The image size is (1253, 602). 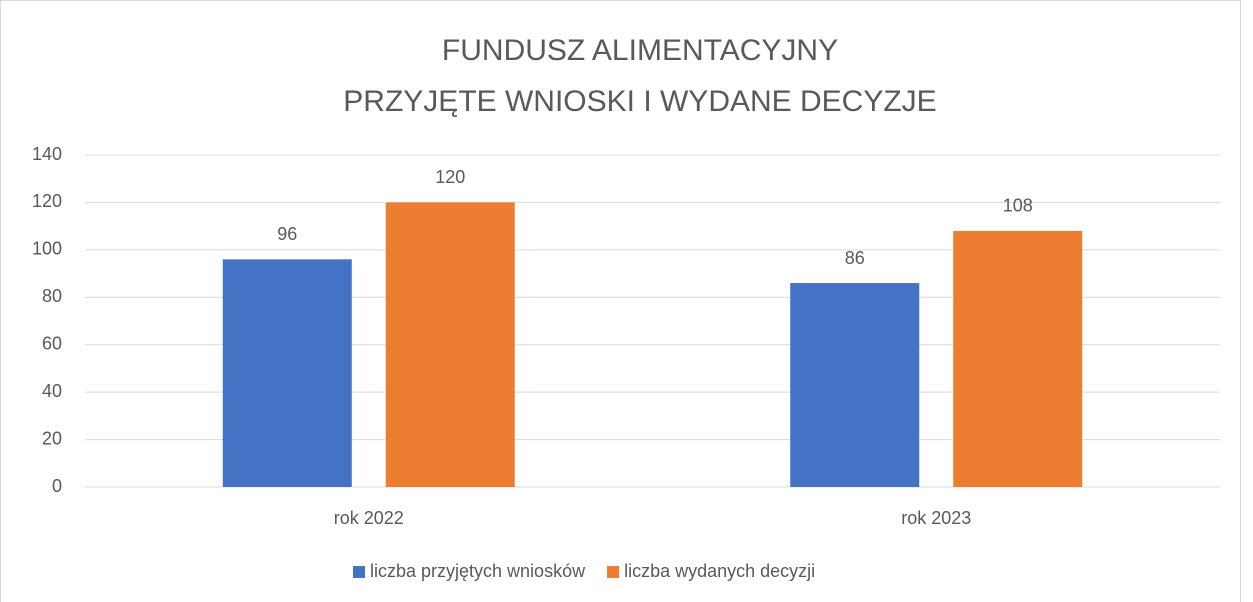 What do you see at coordinates (287, 234) in the screenshot?
I see `data-label: 96` at bounding box center [287, 234].